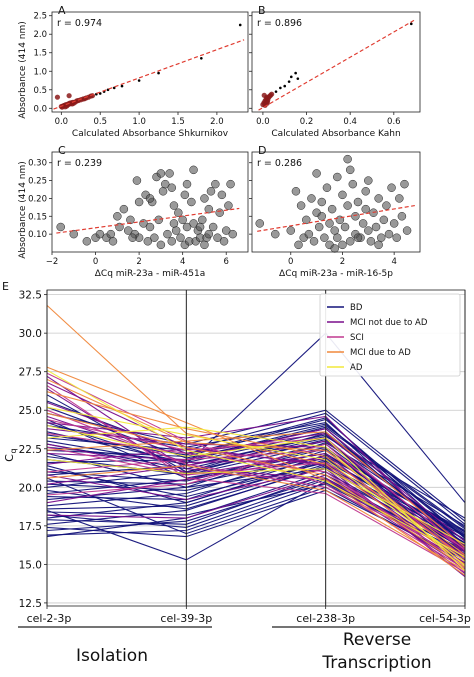 The height and width of the screenshot is (677, 474). Describe the element at coordinates (148, 220) in the screenshot. I see `regression-fit-line` at that location.